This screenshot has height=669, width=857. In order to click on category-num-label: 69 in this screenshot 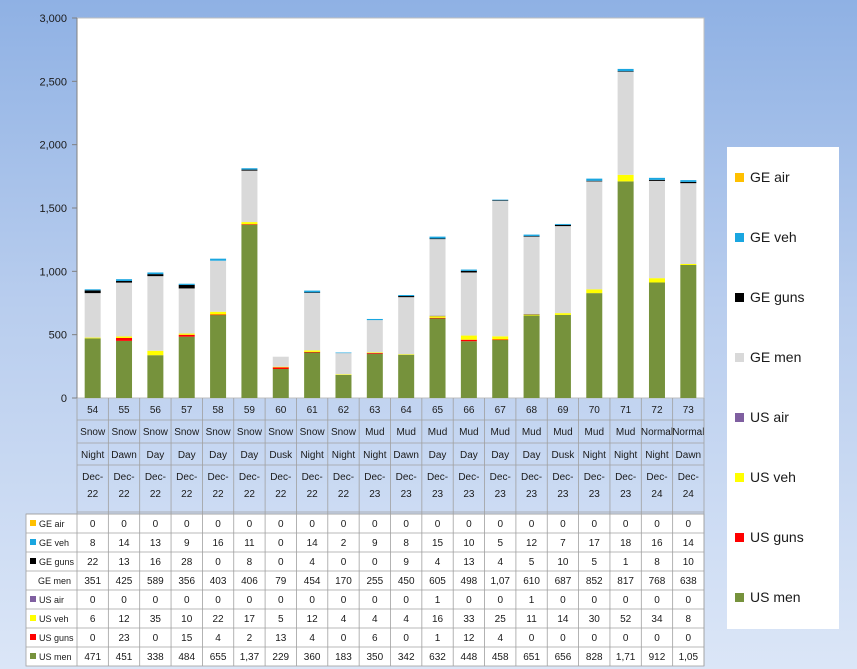, I will do `click(563, 410)`.